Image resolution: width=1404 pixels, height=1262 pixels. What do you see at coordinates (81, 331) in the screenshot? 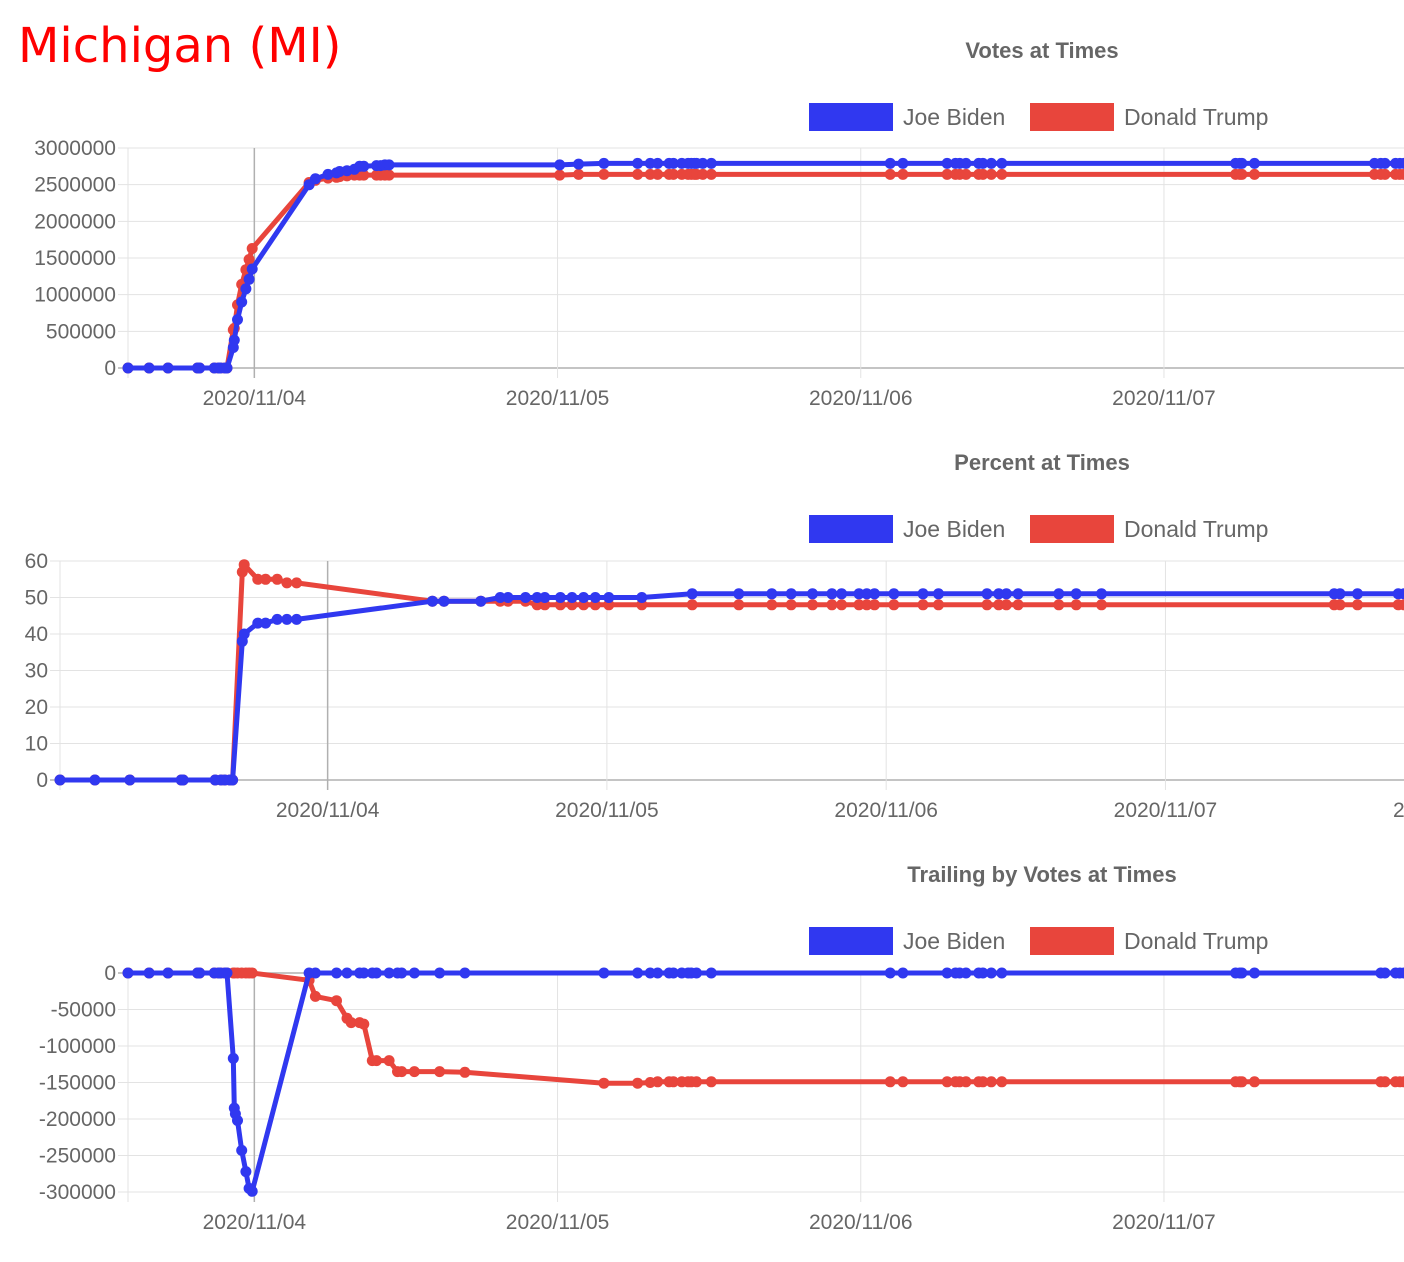
I see `y-tick-label: 500000` at bounding box center [81, 331].